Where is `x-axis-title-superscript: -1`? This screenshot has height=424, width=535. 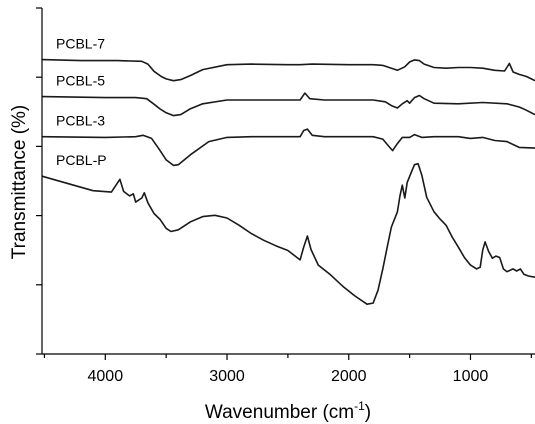
x-axis-title-superscript: -1 is located at coordinates (359, 406).